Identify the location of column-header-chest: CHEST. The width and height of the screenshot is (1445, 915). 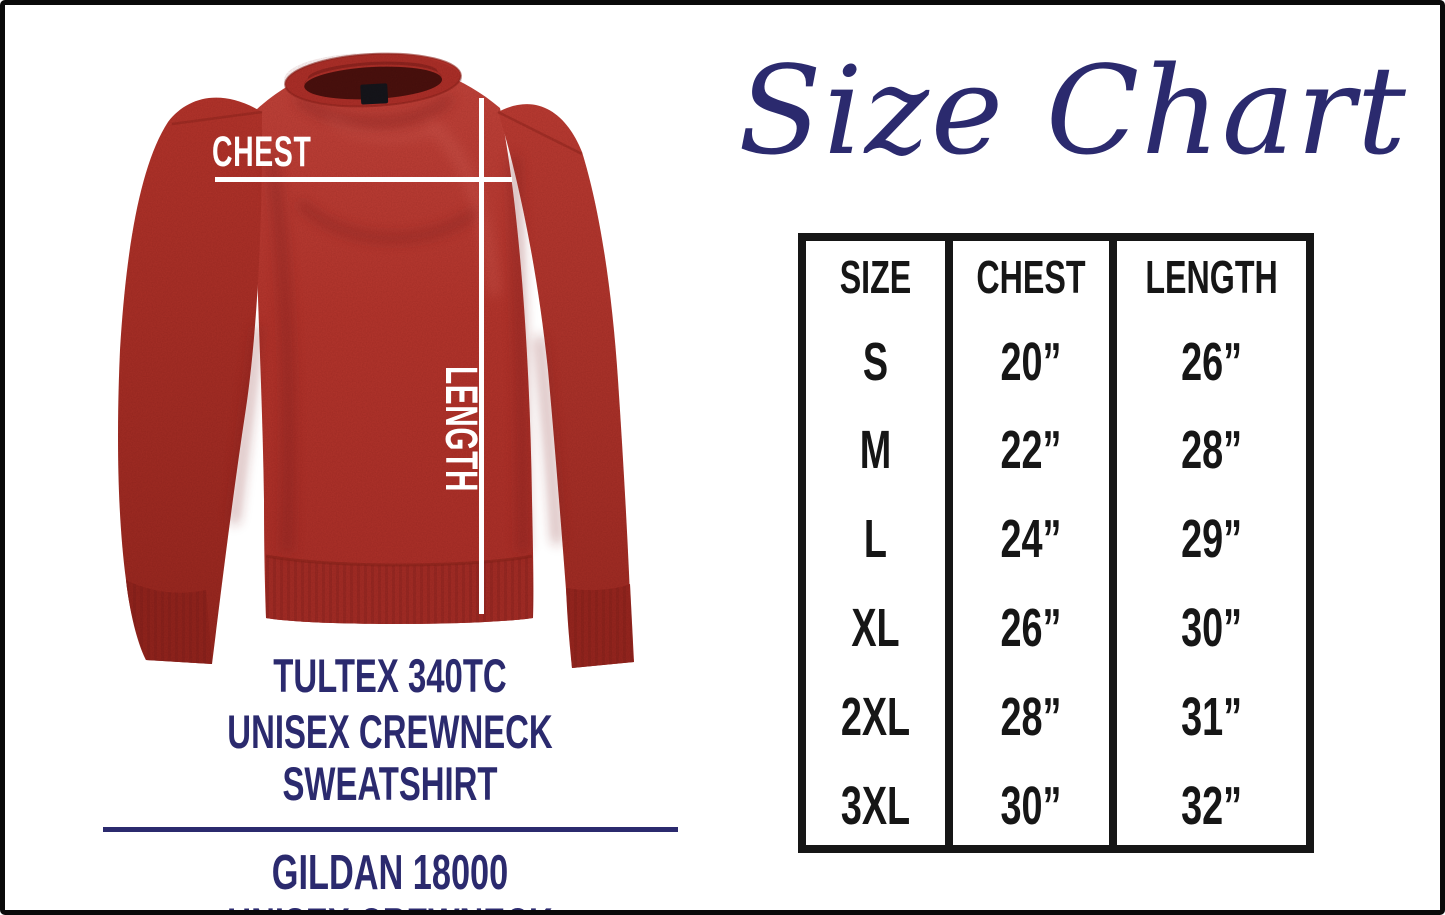
(1031, 277).